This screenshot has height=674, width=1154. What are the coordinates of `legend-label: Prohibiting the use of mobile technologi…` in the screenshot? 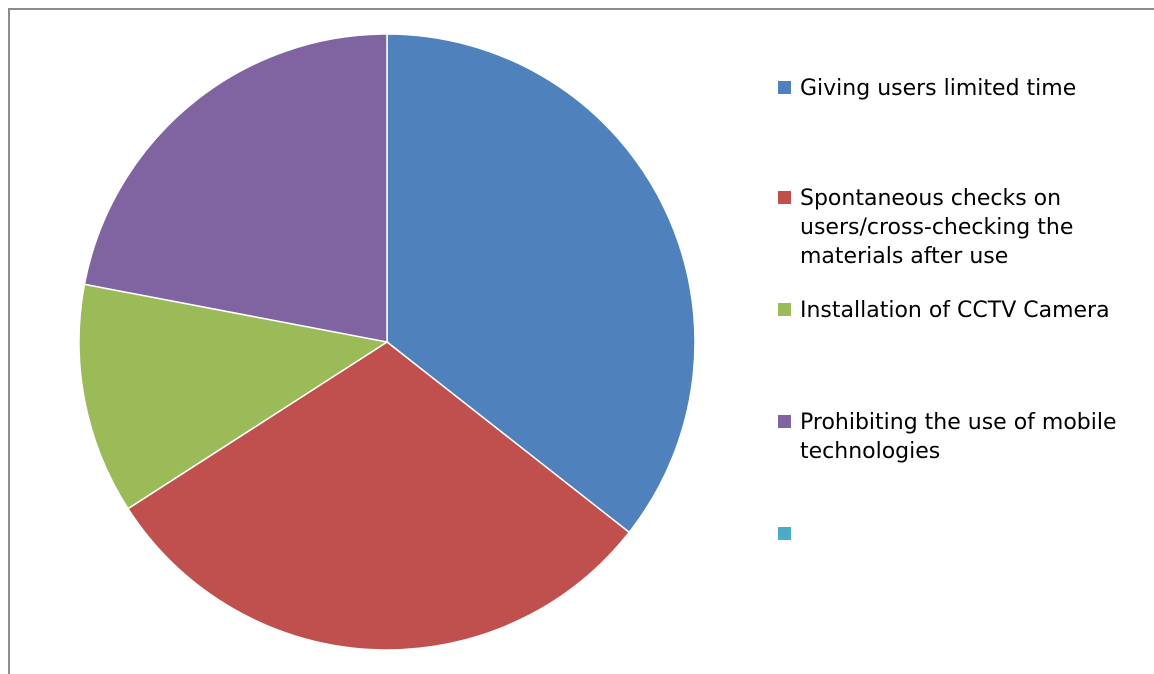 It's located at (958, 437).